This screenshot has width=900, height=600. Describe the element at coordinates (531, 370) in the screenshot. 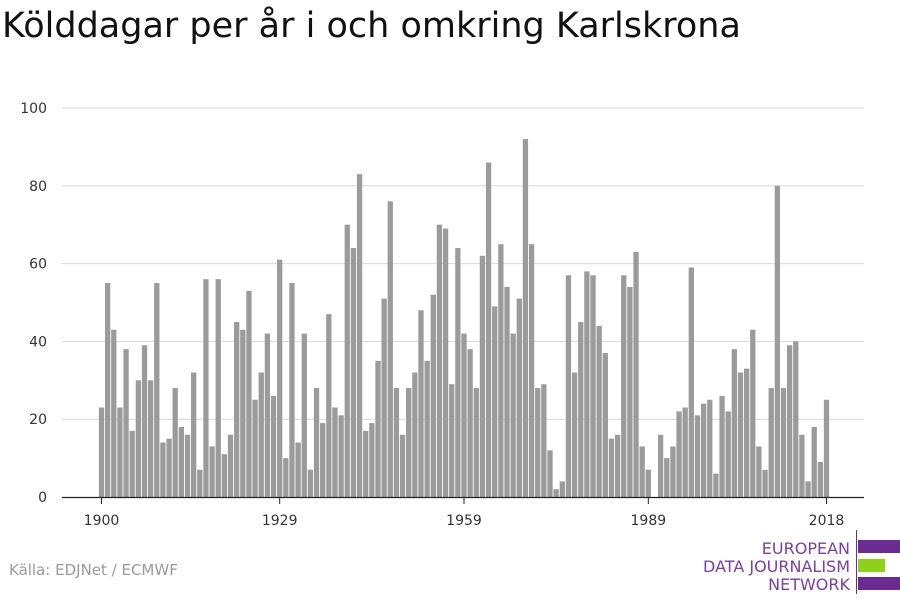

I see `bar-1970` at that location.